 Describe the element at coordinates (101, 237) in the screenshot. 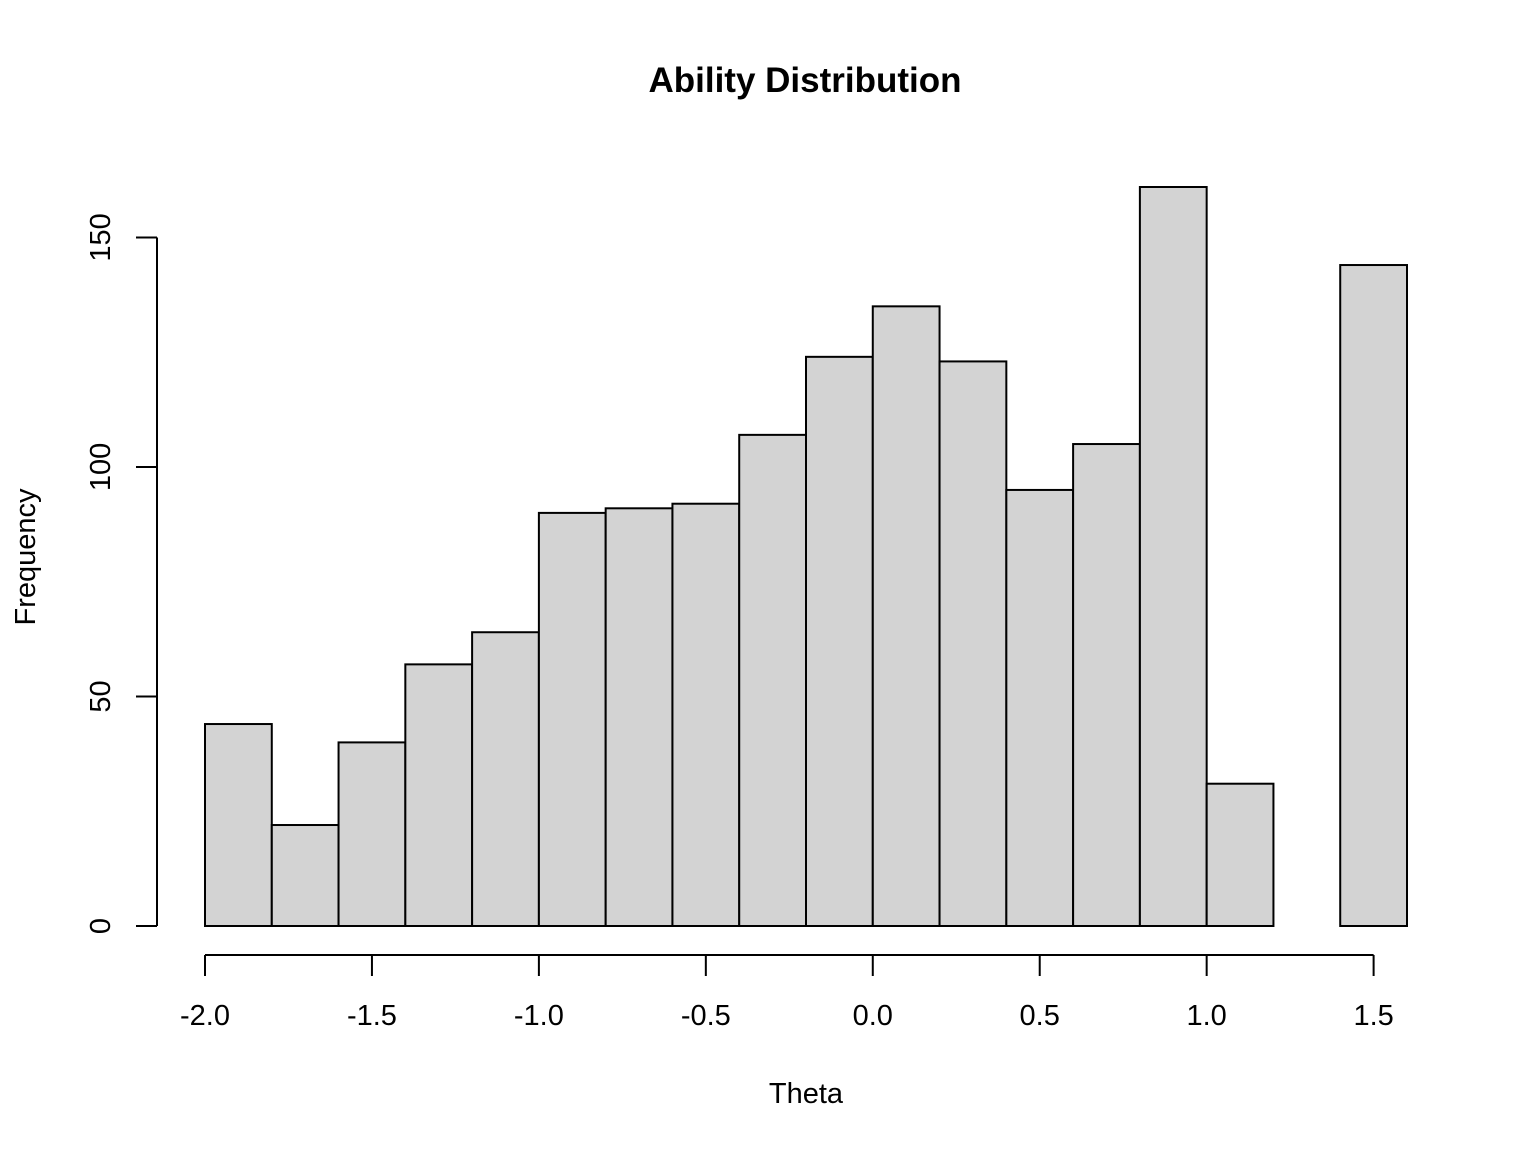

I see `y-tick-label: 150` at that location.